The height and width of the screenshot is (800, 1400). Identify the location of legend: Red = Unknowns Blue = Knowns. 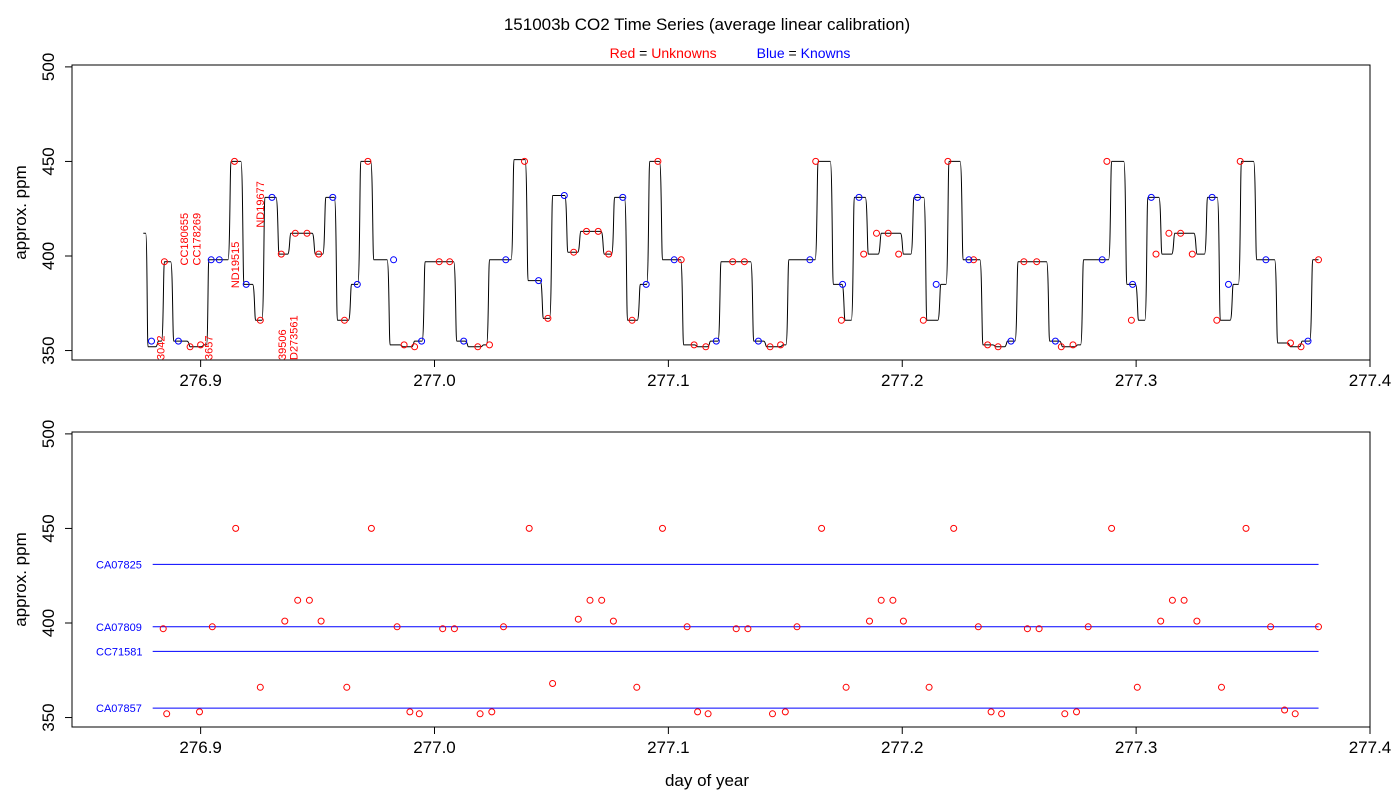
(730, 53).